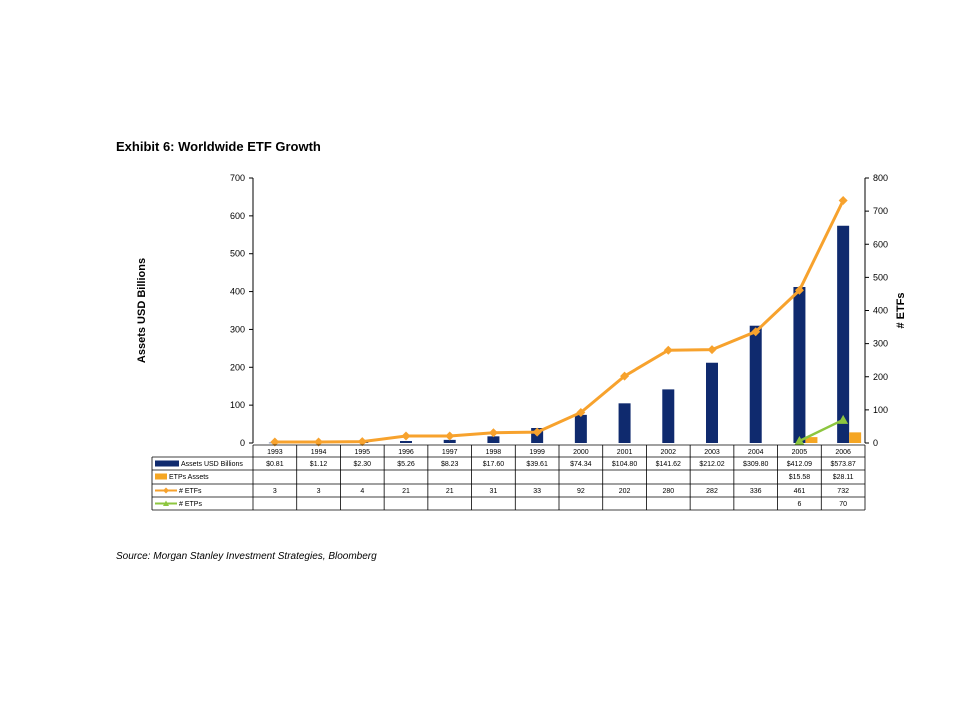 The width and height of the screenshot is (960, 720). Describe the element at coordinates (450, 452) in the screenshot. I see `table-year-label: 1997` at that location.